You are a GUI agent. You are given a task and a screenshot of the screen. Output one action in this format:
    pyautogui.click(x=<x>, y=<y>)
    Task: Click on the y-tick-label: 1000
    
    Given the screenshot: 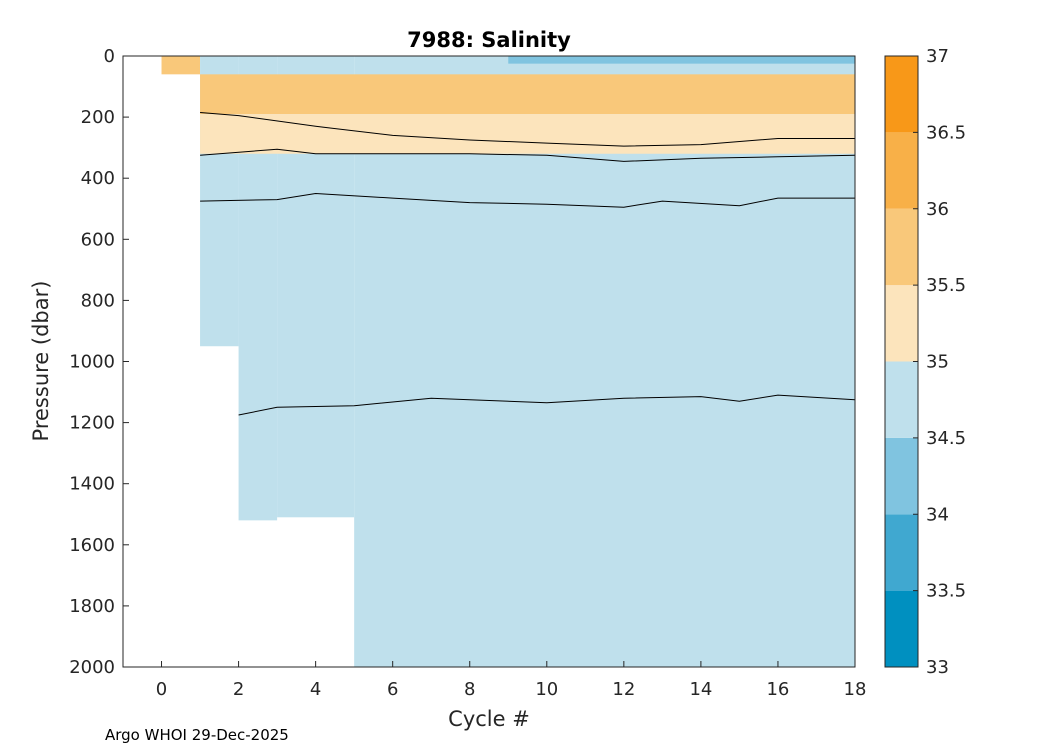 What is the action you would take?
    pyautogui.click(x=92, y=362)
    